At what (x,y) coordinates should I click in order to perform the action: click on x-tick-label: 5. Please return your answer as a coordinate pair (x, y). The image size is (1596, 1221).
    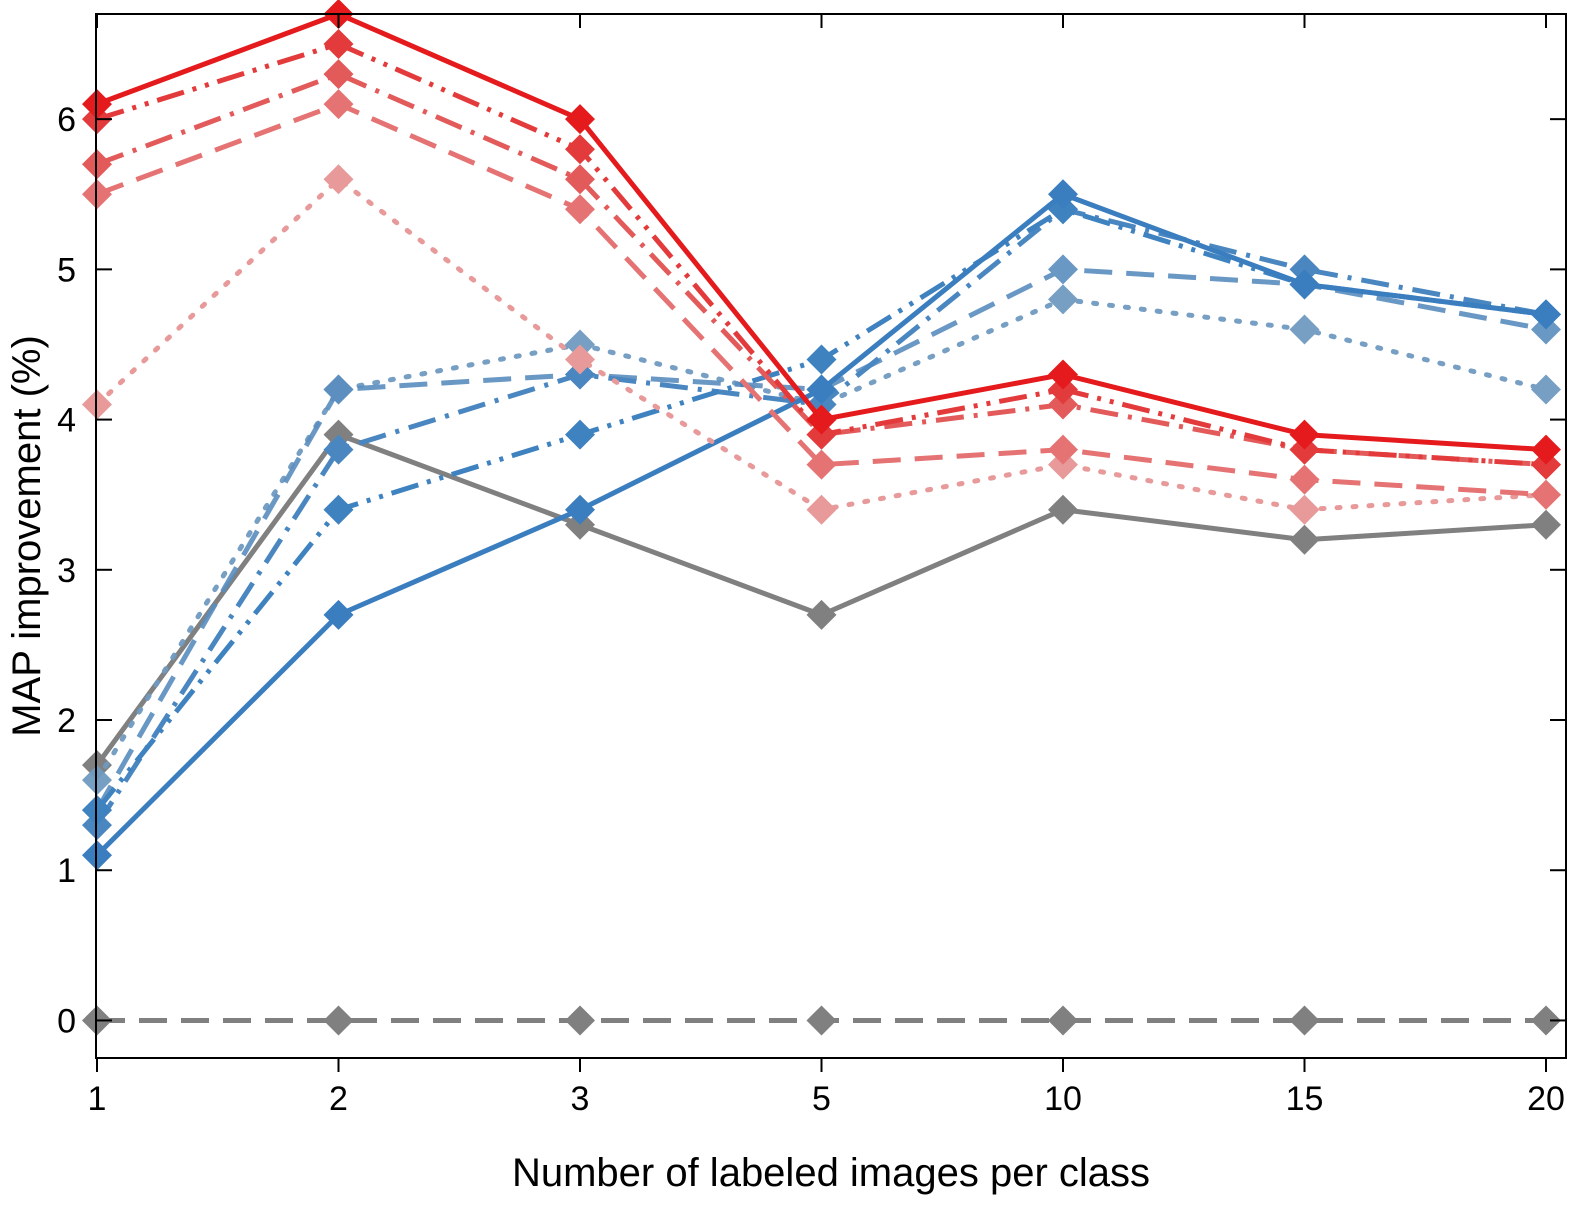
    Looking at the image, I should click on (821, 1099).